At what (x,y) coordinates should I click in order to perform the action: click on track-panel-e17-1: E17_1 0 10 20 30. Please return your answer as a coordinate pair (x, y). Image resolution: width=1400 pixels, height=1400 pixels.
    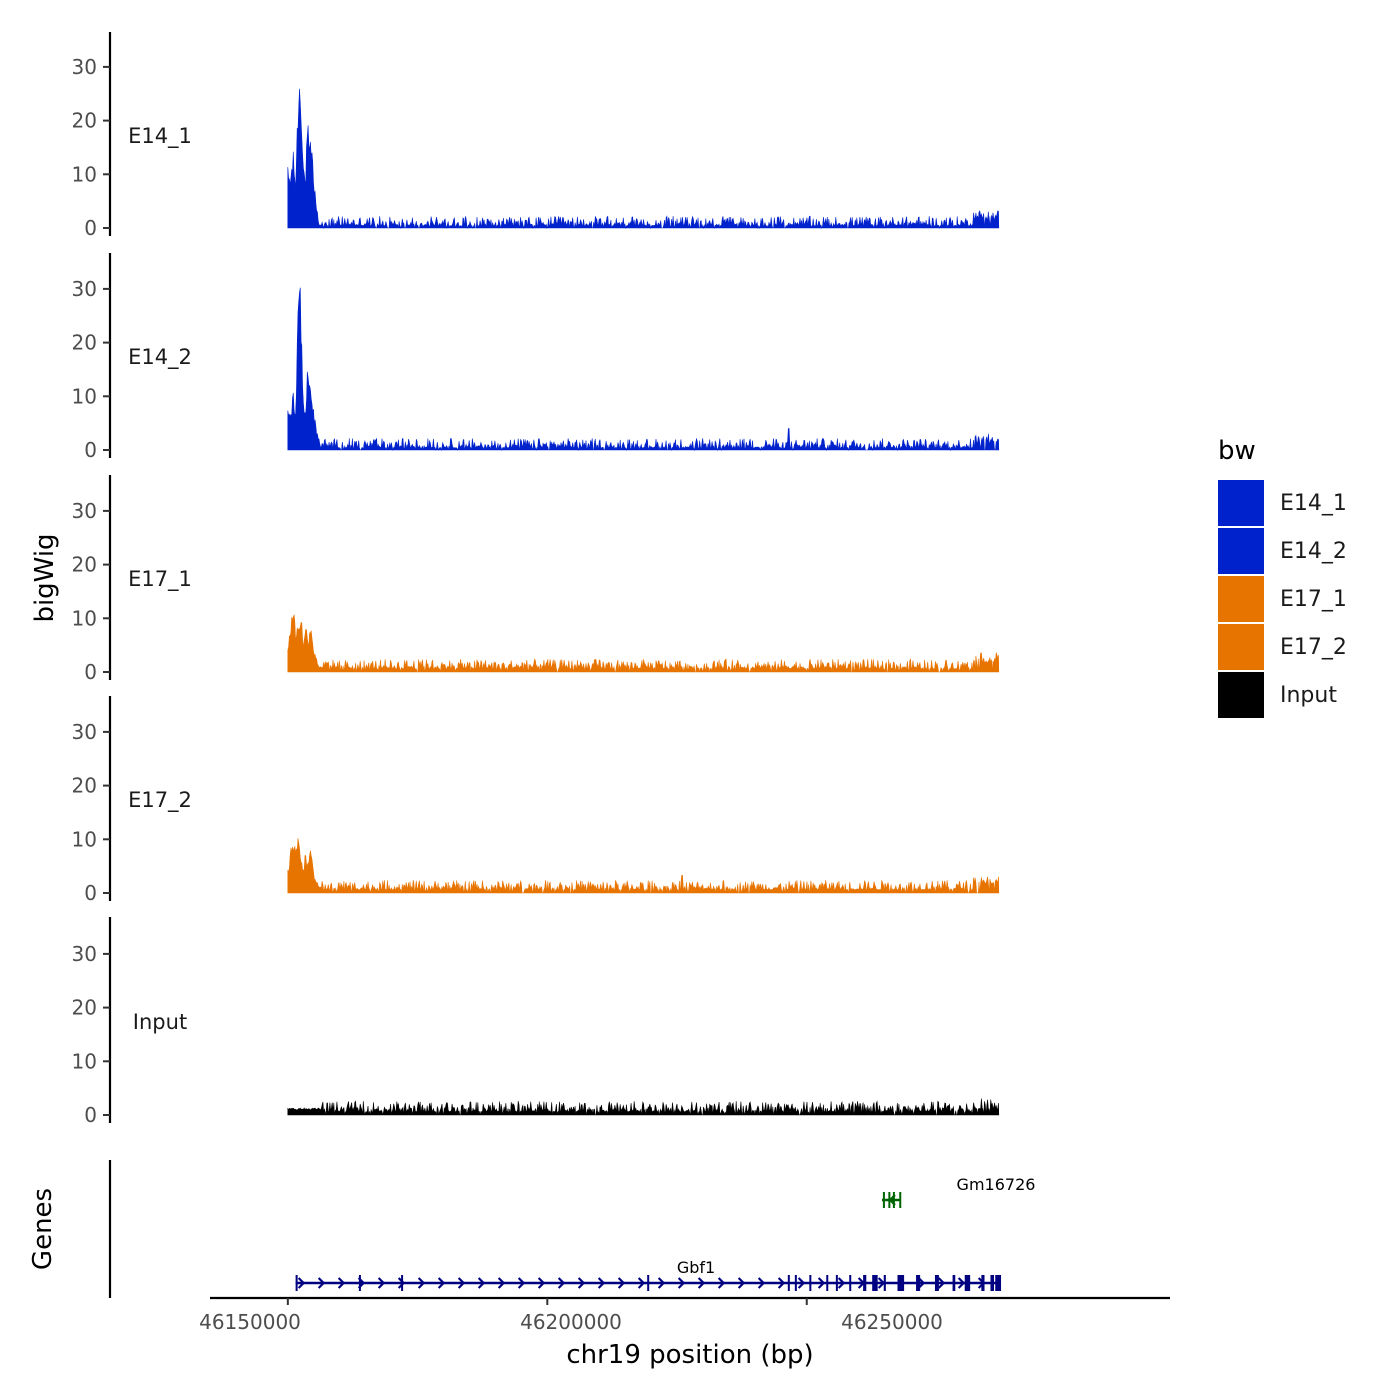
    Looking at the image, I should click on (536, 579).